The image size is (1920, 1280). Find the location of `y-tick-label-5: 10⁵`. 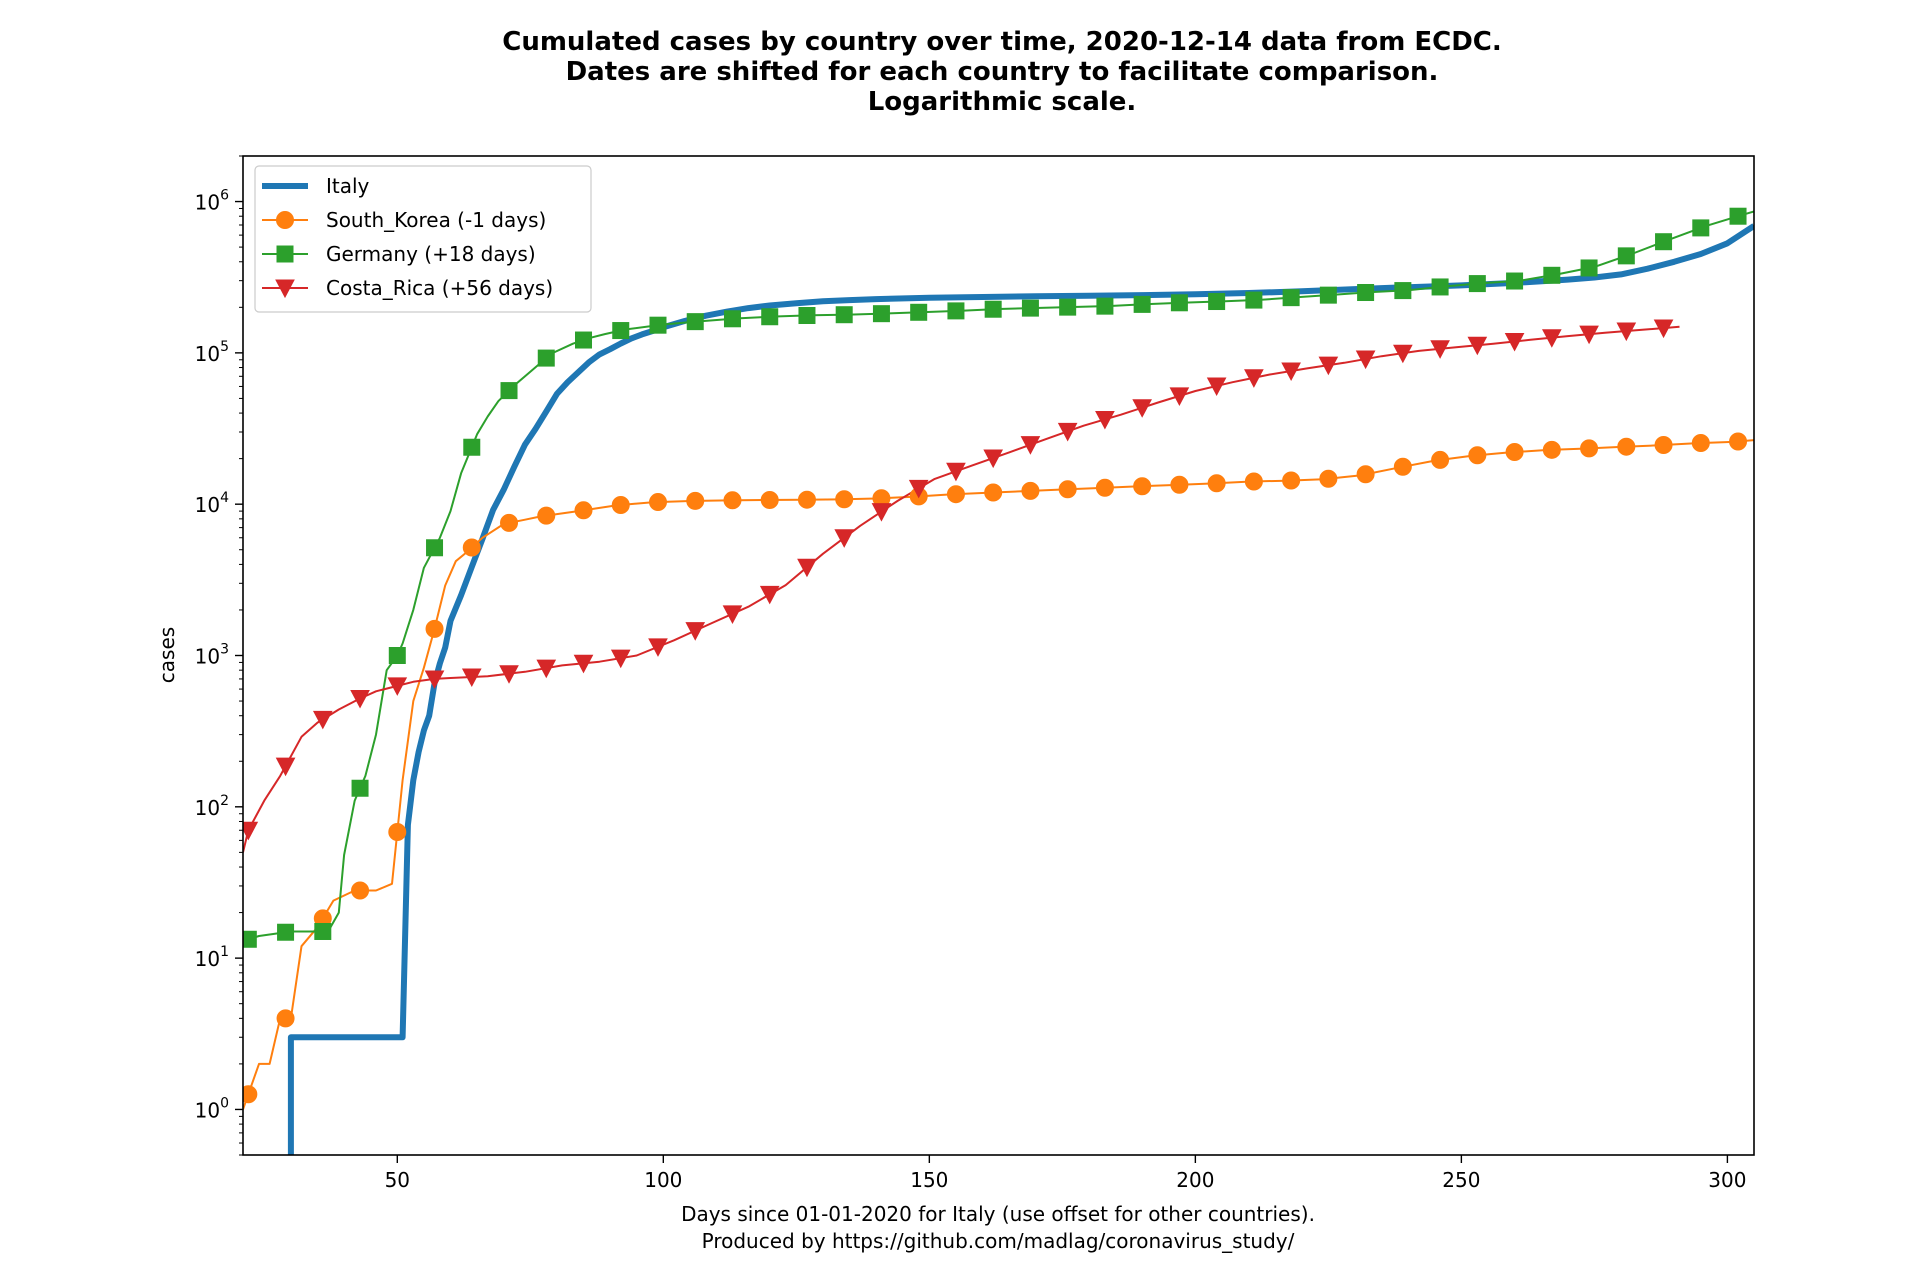

y-tick-label-5: 10⁵ is located at coordinates (212, 352).